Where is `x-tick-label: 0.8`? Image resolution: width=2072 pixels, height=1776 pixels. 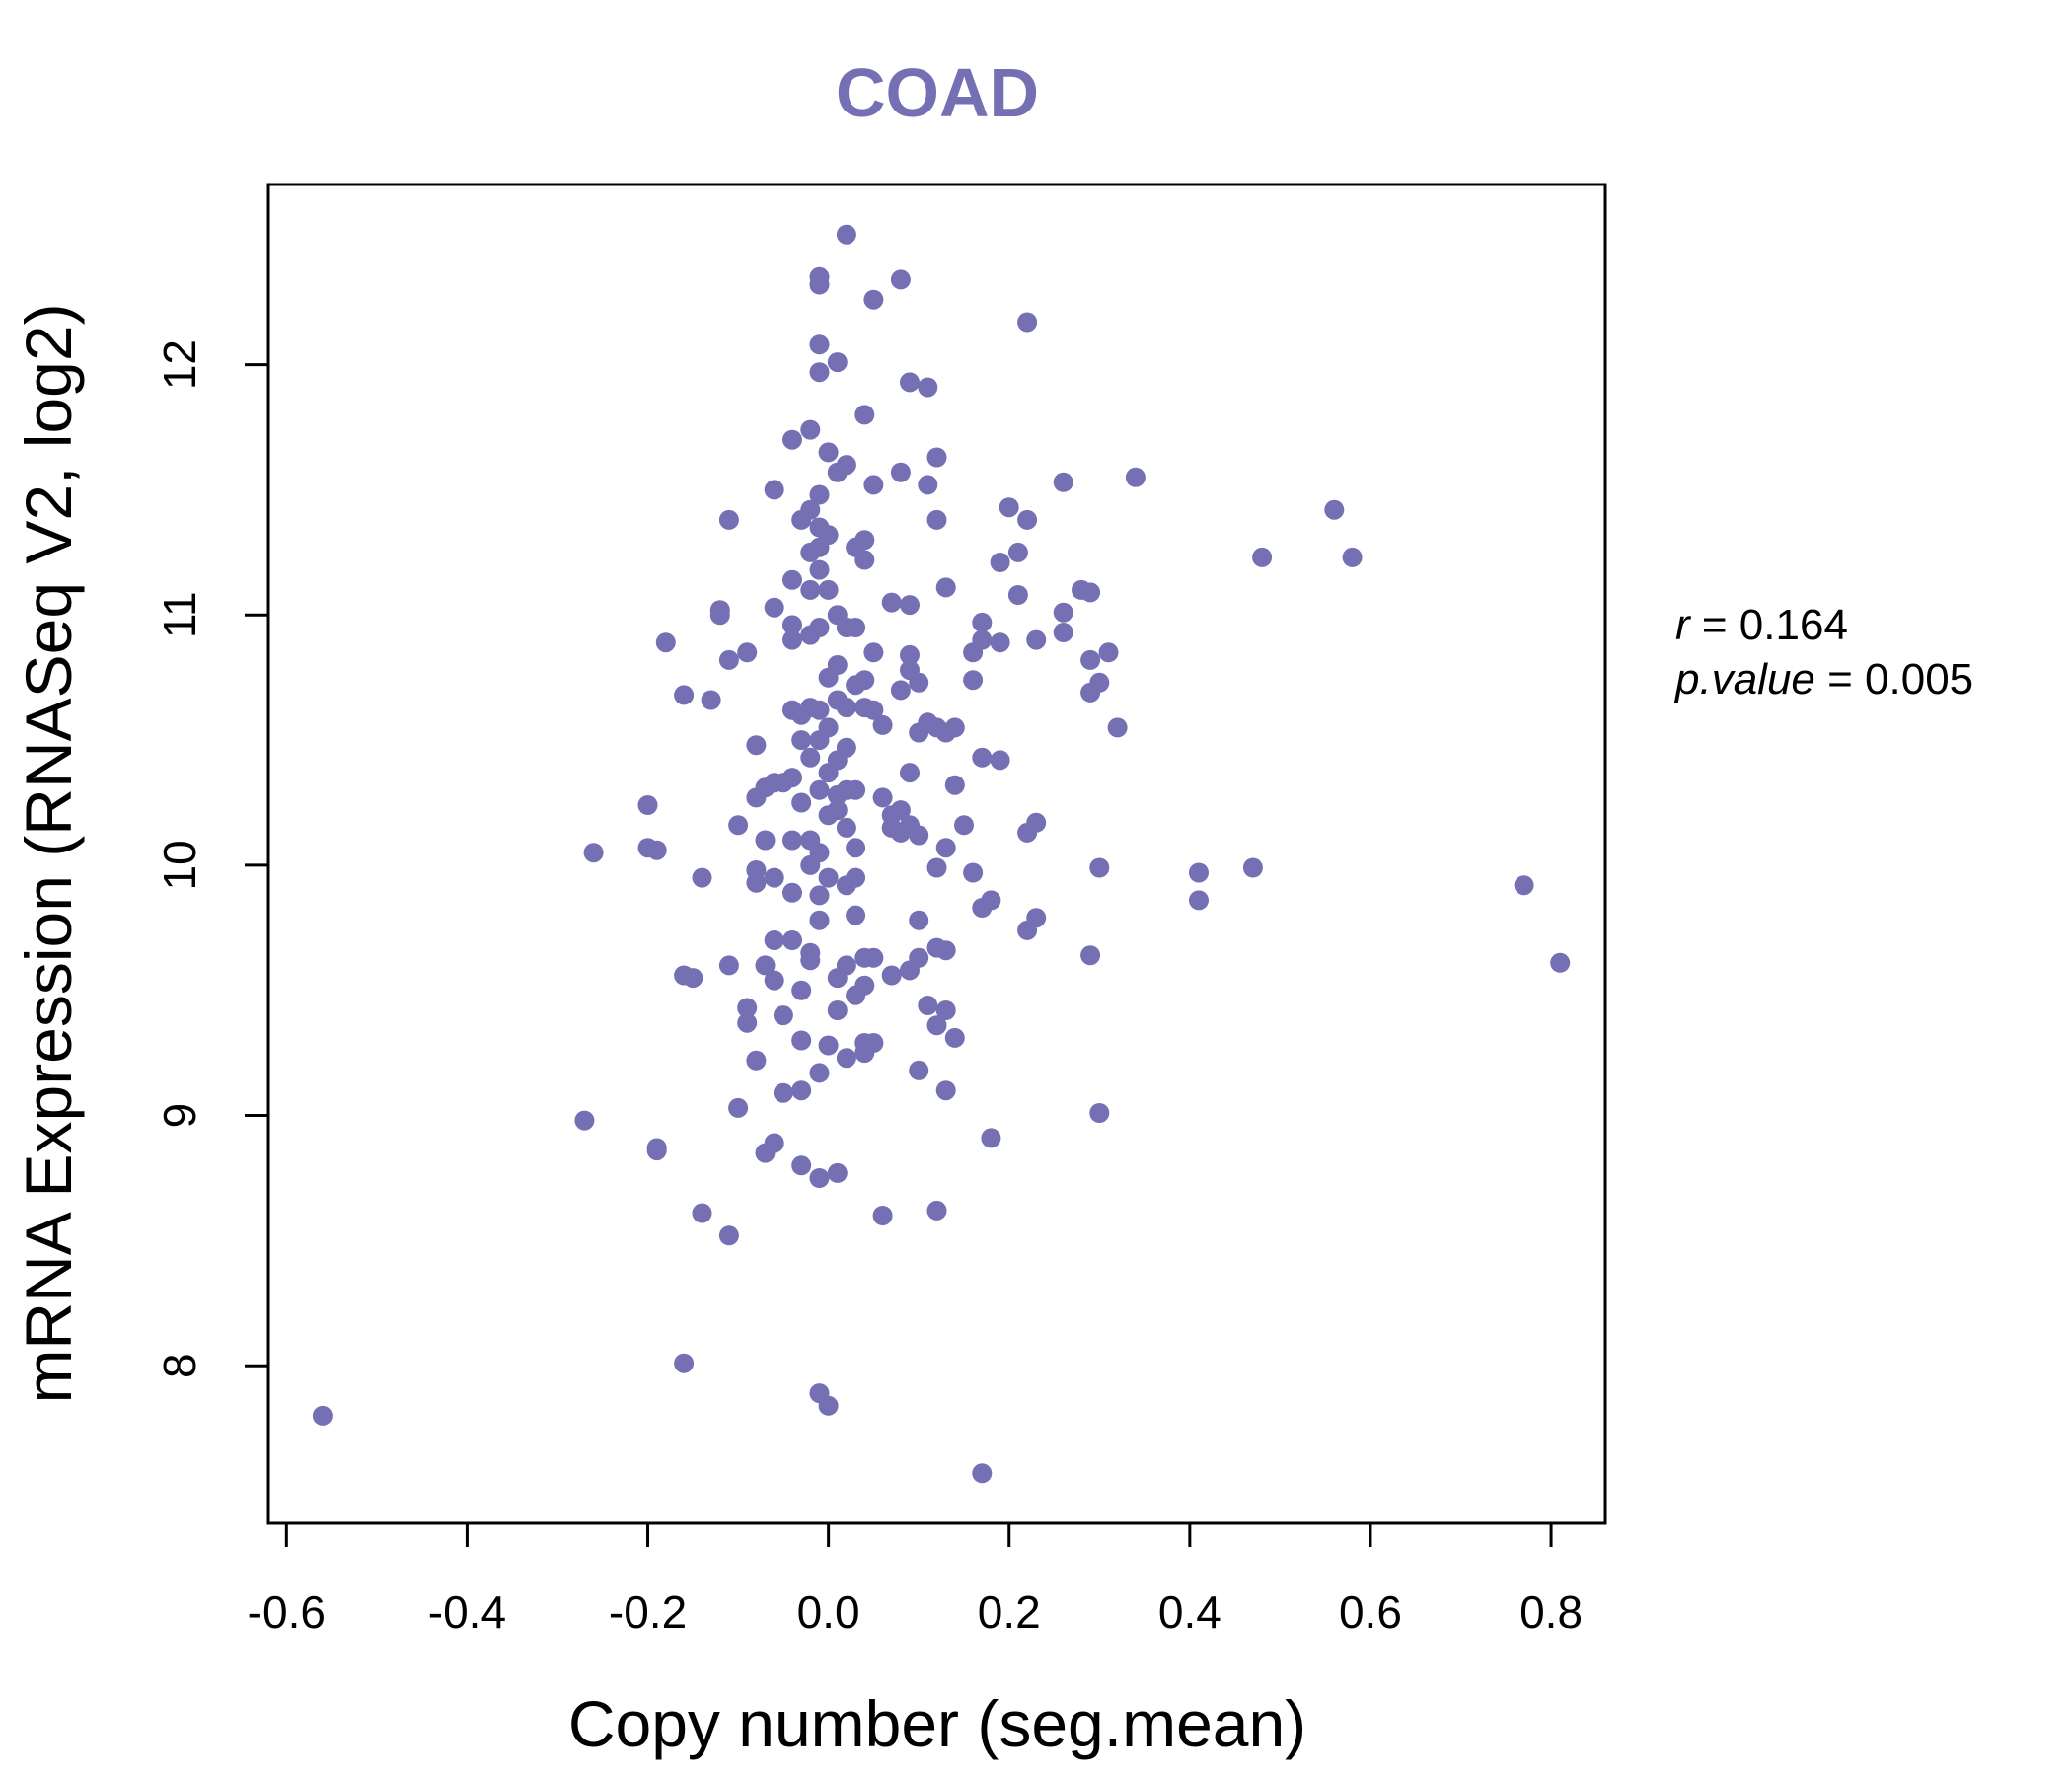 x-tick-label: 0.8 is located at coordinates (1551, 1613).